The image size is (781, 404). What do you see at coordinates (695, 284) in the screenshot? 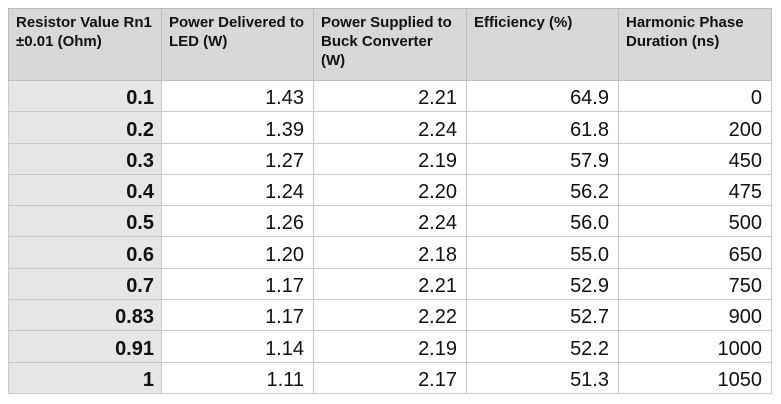
I see `harmonic-phase-cell: 750` at bounding box center [695, 284].